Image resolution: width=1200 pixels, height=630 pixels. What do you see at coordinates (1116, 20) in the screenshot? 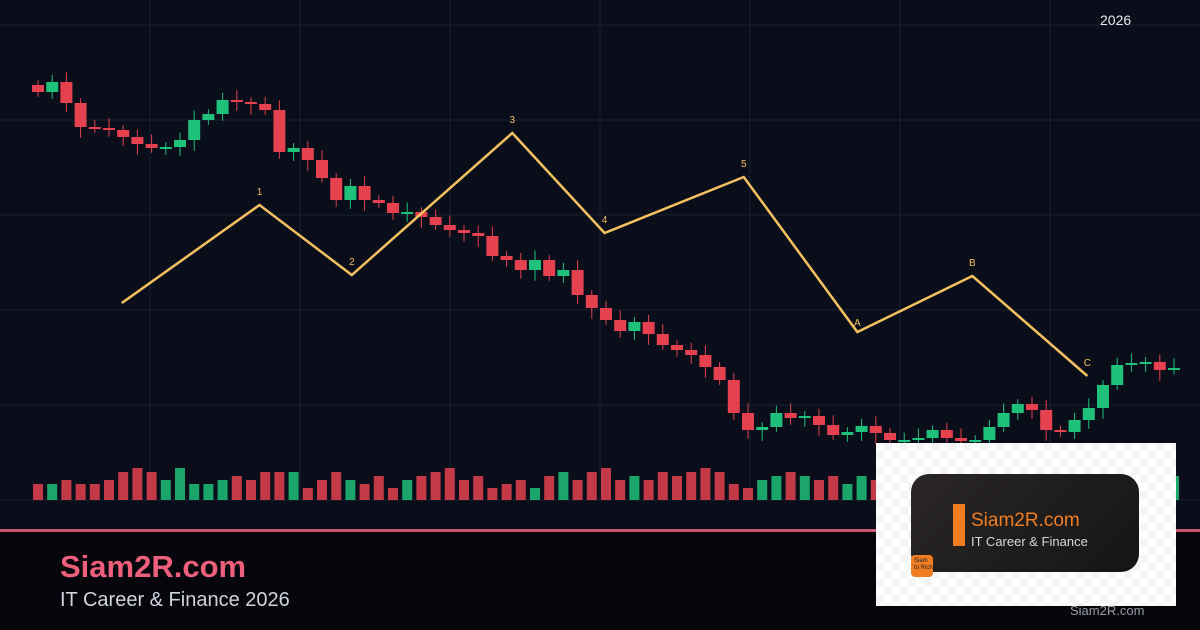
I see `year-label: 2026` at bounding box center [1116, 20].